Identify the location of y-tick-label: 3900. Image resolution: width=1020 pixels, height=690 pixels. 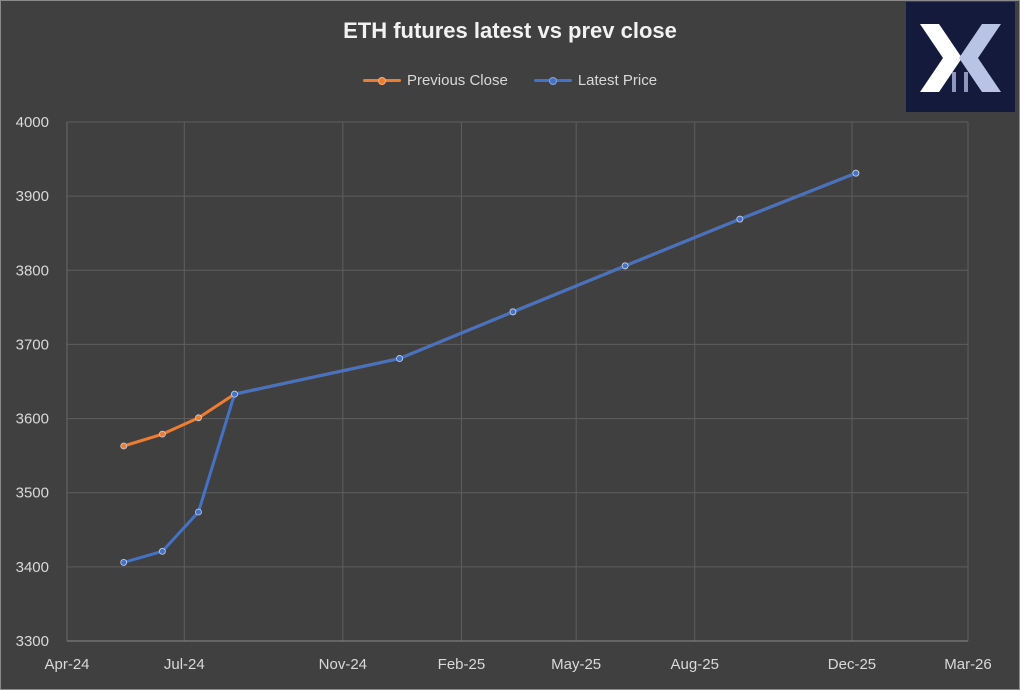
(32, 196).